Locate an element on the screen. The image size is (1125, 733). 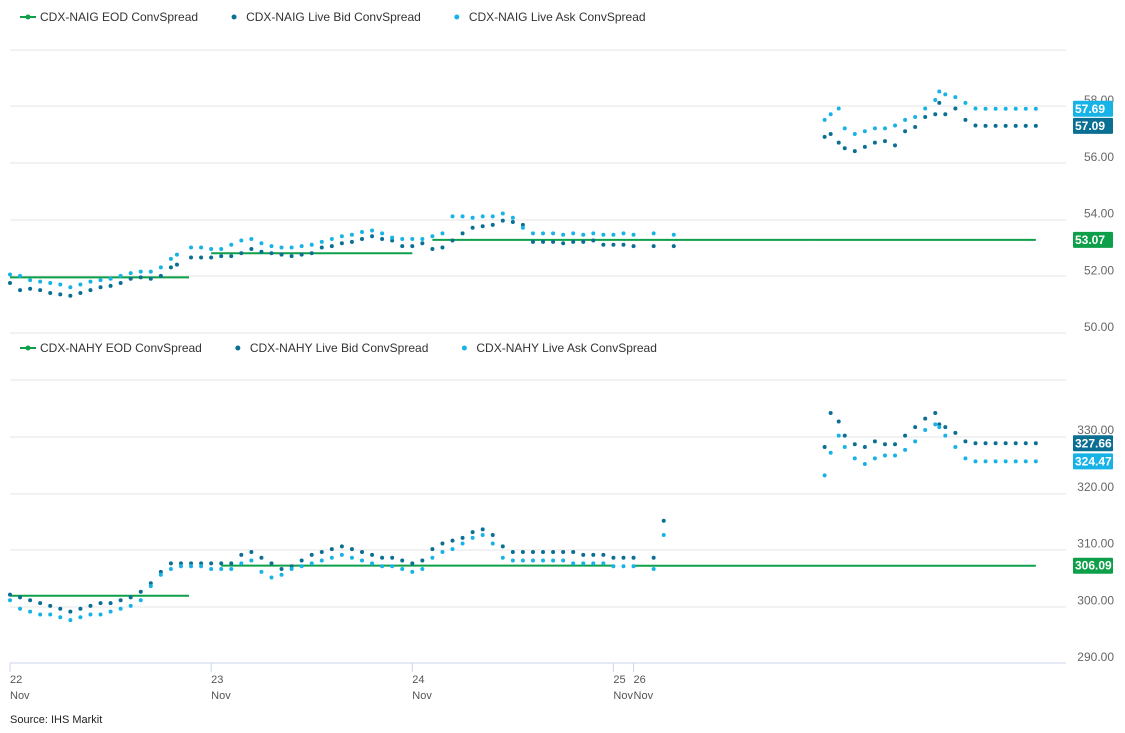
legend-item-label: CDX-NAIG Live Ask ConvSpread is located at coordinates (557, 17).